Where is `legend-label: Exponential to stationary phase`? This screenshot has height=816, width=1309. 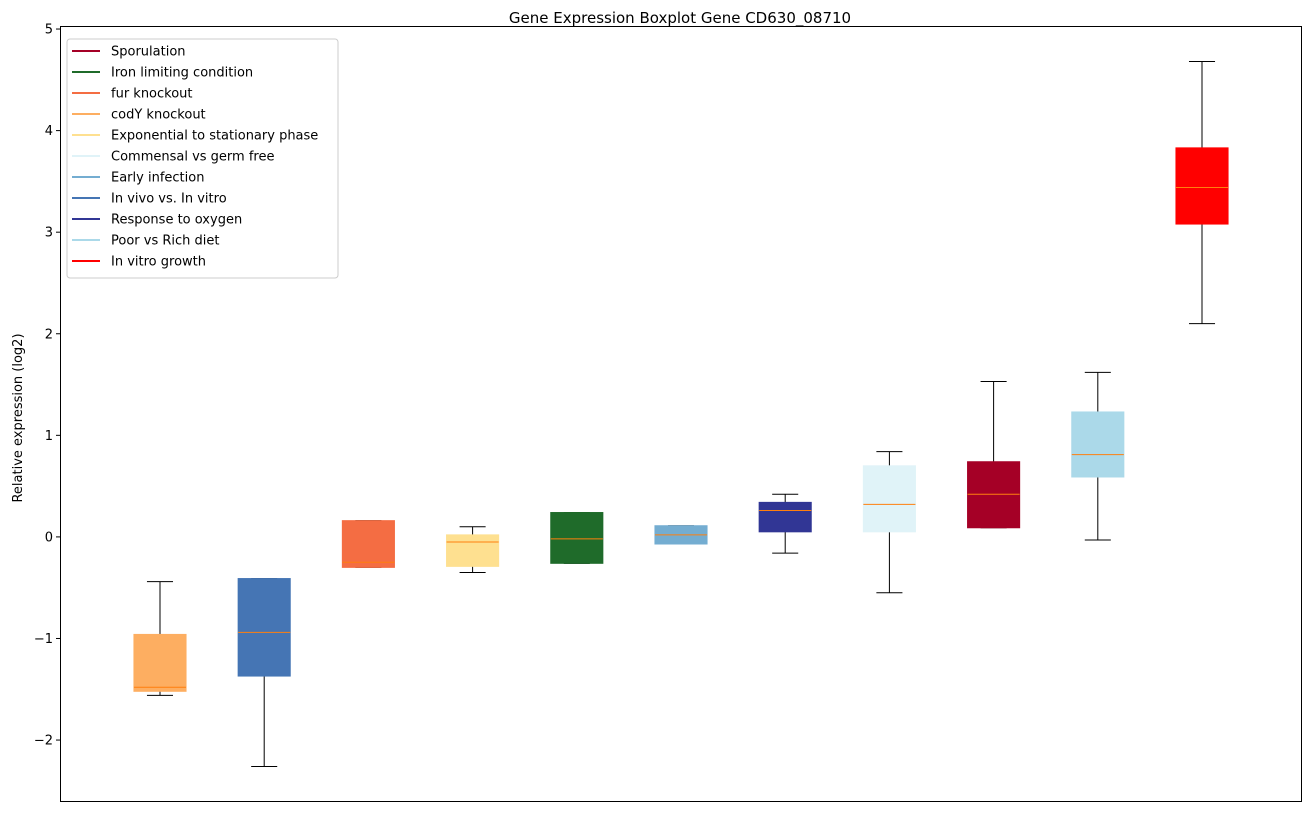 legend-label: Exponential to stationary phase is located at coordinates (214, 136).